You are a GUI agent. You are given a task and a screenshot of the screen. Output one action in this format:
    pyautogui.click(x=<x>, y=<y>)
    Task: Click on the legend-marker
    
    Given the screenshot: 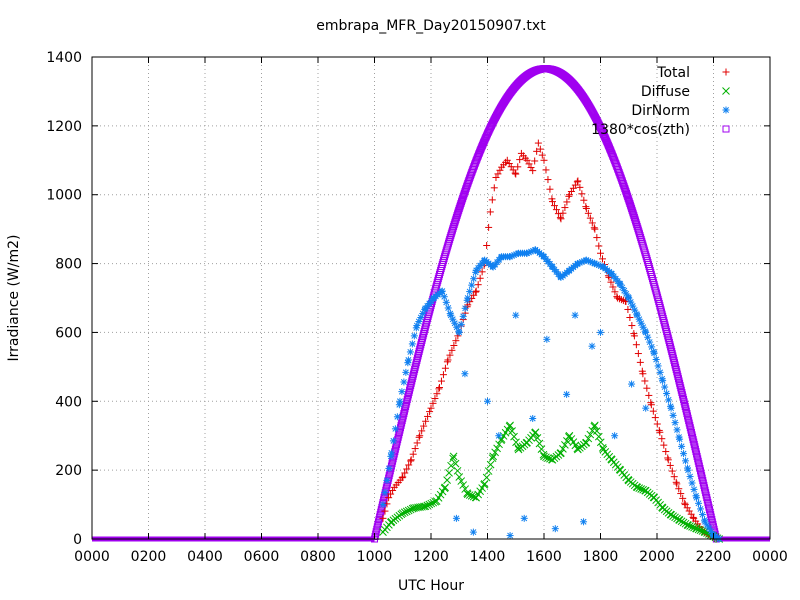 What is the action you would take?
    pyautogui.click(x=726, y=72)
    